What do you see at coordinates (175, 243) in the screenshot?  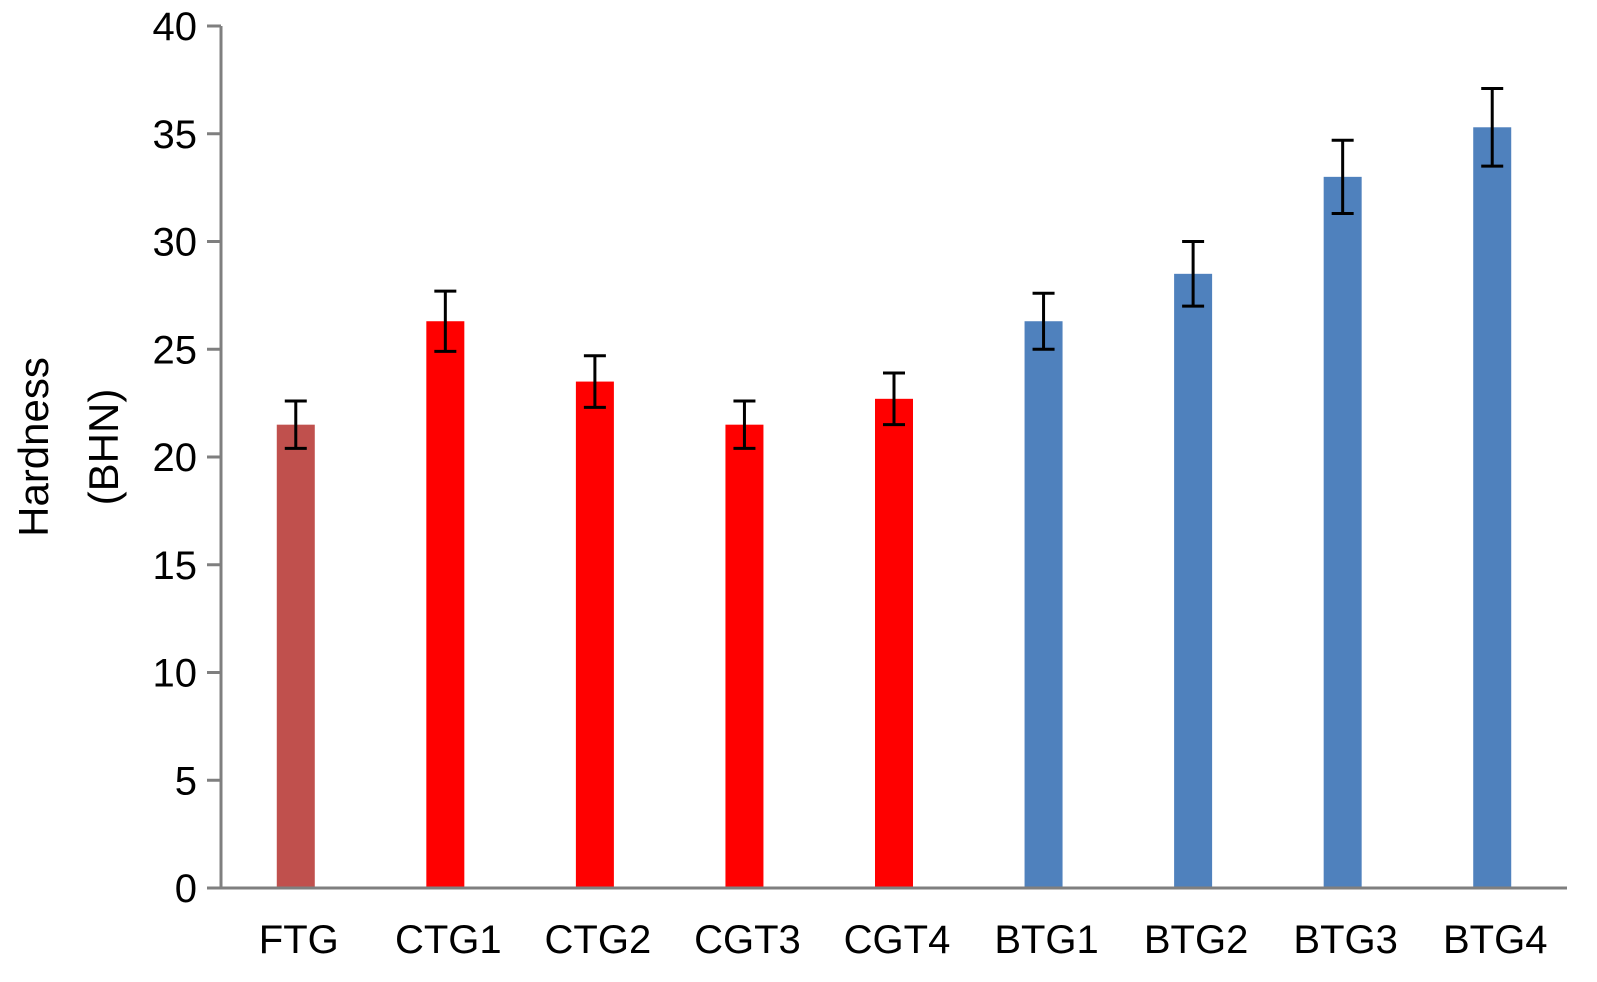 I see `y-tick-label: 30` at bounding box center [175, 243].